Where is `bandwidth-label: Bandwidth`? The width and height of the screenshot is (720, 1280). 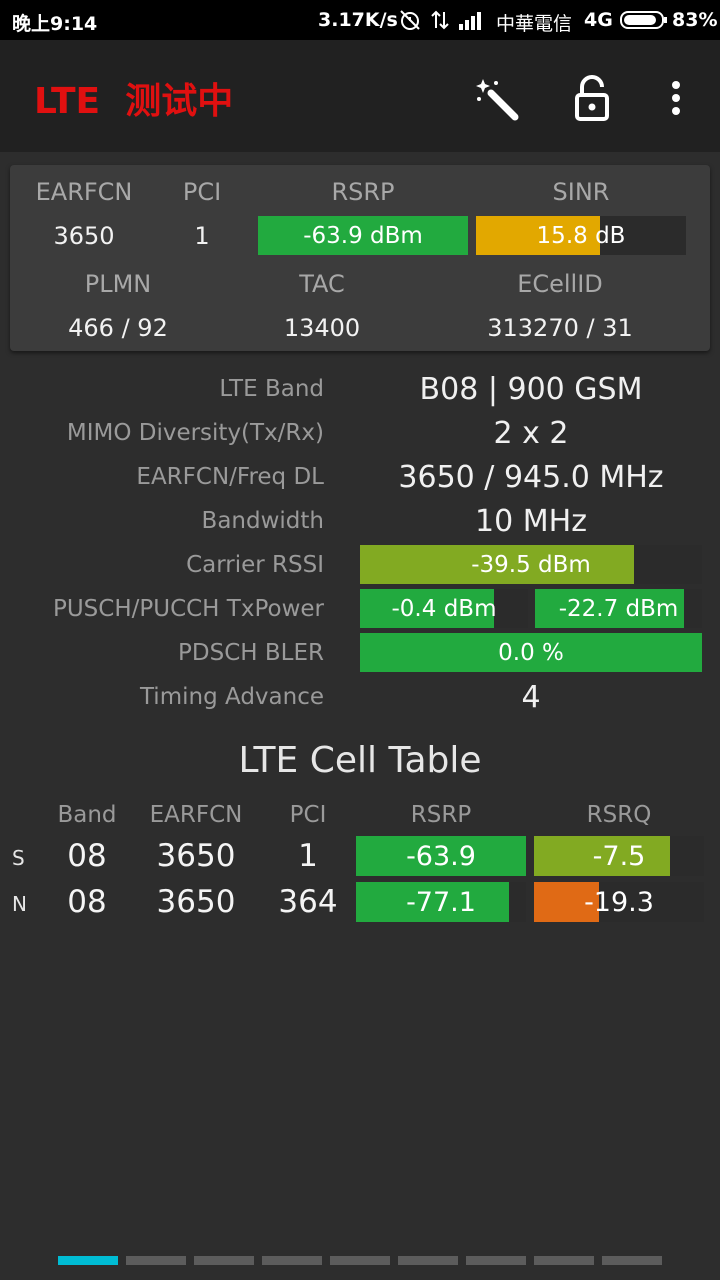
bandwidth-label: Bandwidth is located at coordinates (262, 521).